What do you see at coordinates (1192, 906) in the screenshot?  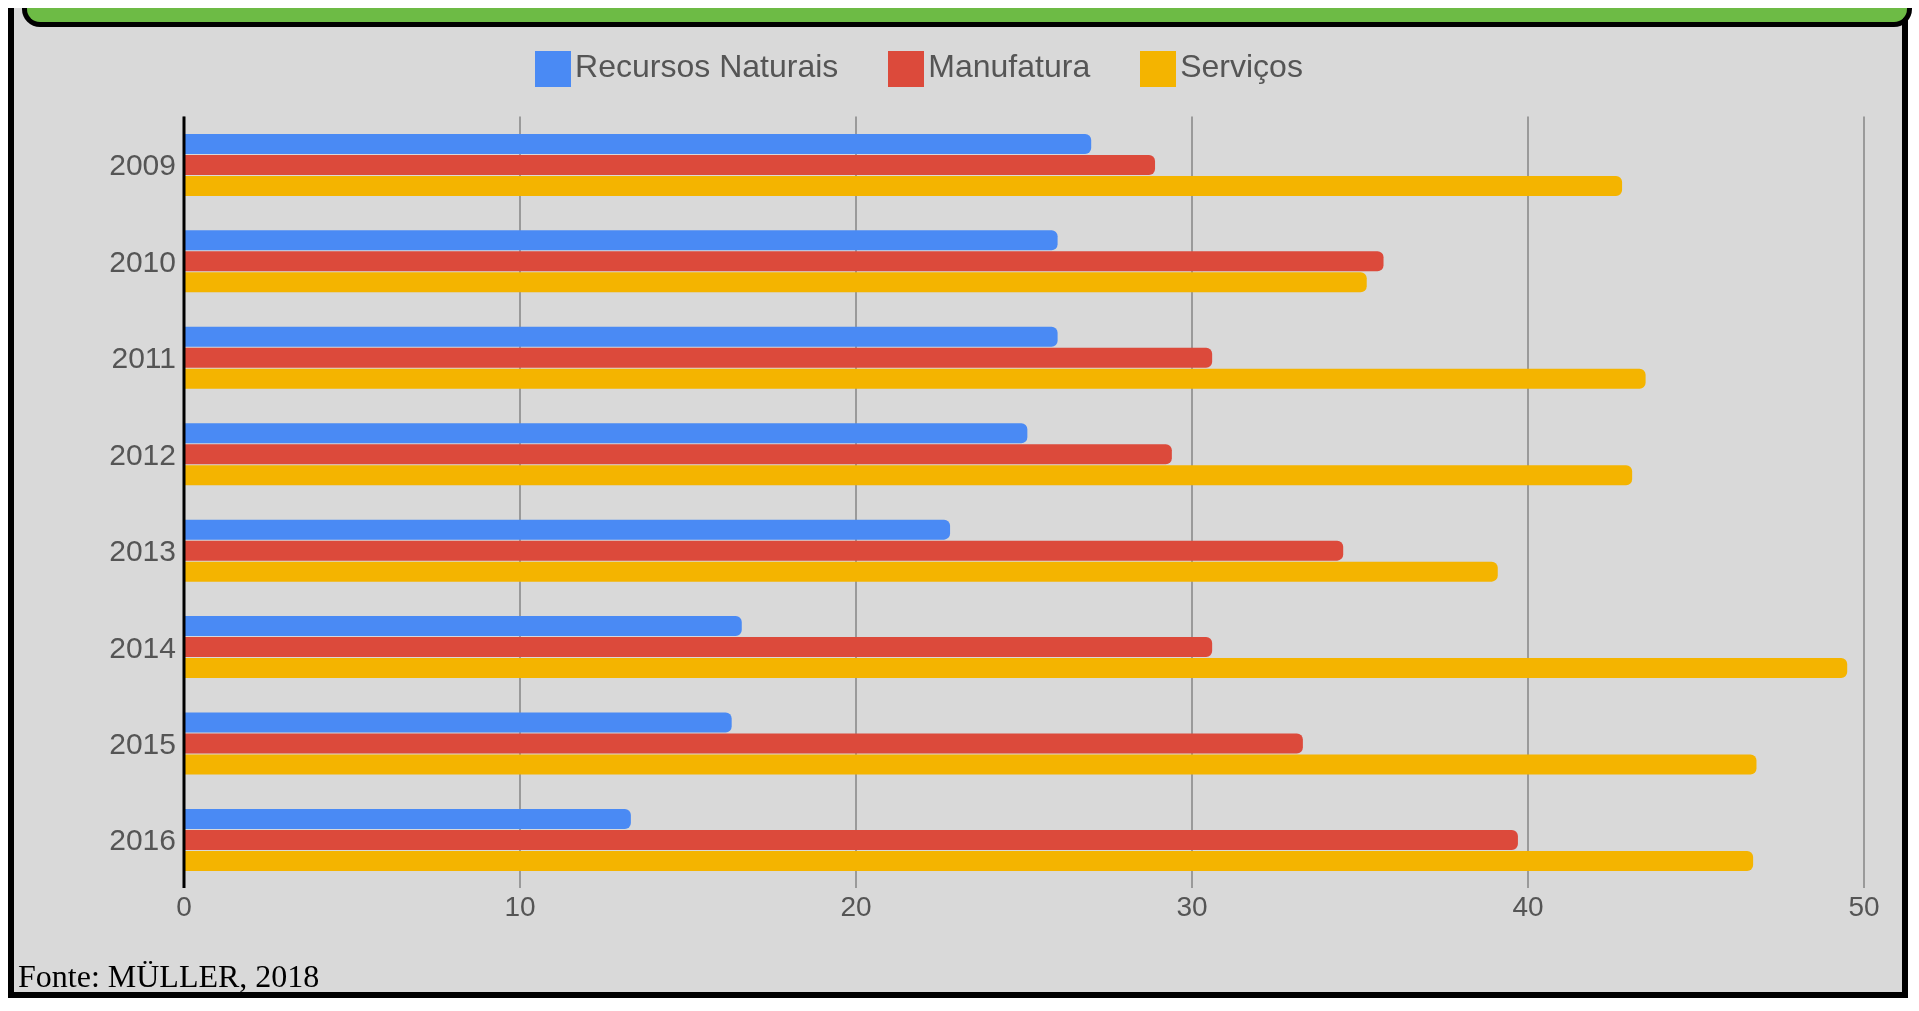 I see `x-tick-label: 30` at bounding box center [1192, 906].